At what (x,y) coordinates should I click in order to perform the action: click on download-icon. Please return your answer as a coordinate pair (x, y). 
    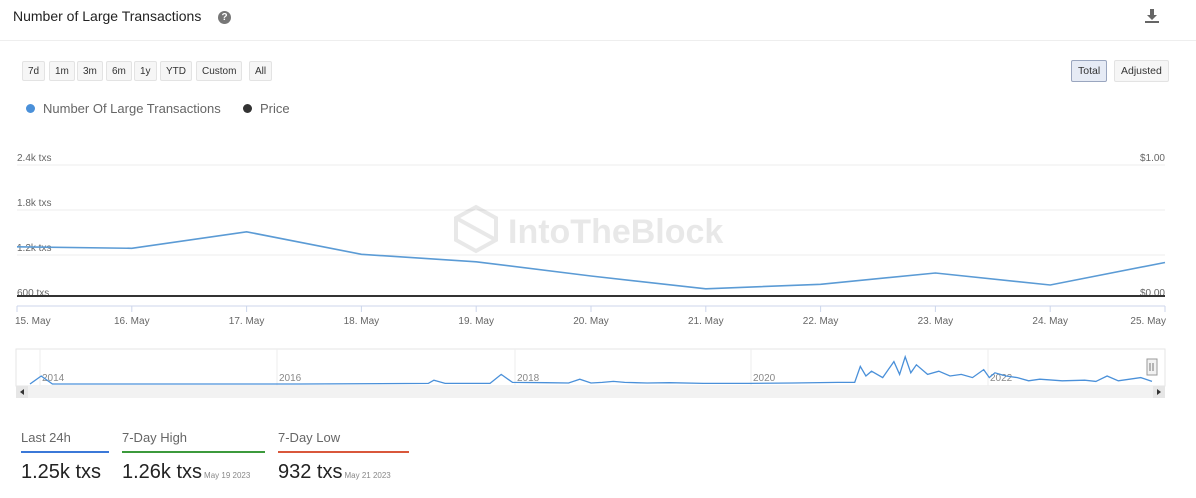
    Looking at the image, I should click on (1152, 16).